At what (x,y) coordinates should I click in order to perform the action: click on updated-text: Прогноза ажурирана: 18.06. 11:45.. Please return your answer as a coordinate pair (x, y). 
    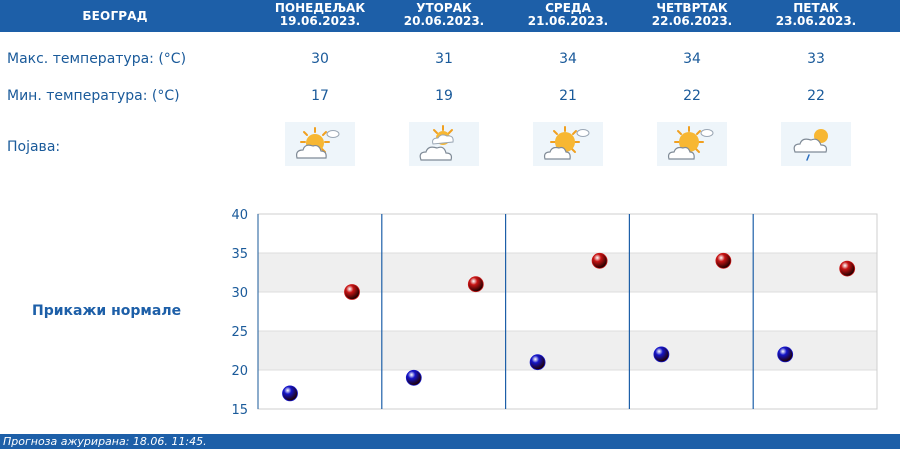
    Looking at the image, I should click on (105, 441).